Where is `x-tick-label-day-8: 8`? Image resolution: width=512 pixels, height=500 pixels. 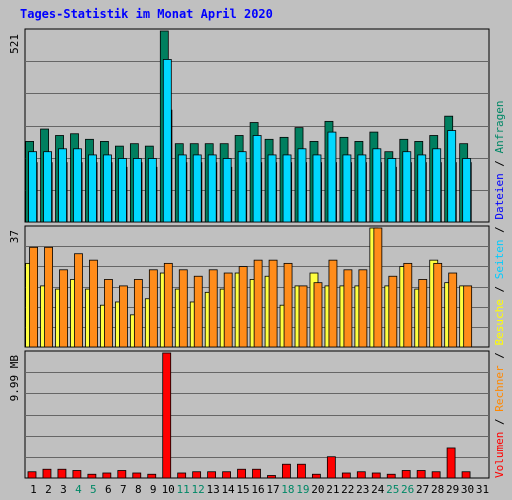 x-tick-label-day-8: 8 is located at coordinates (138, 489).